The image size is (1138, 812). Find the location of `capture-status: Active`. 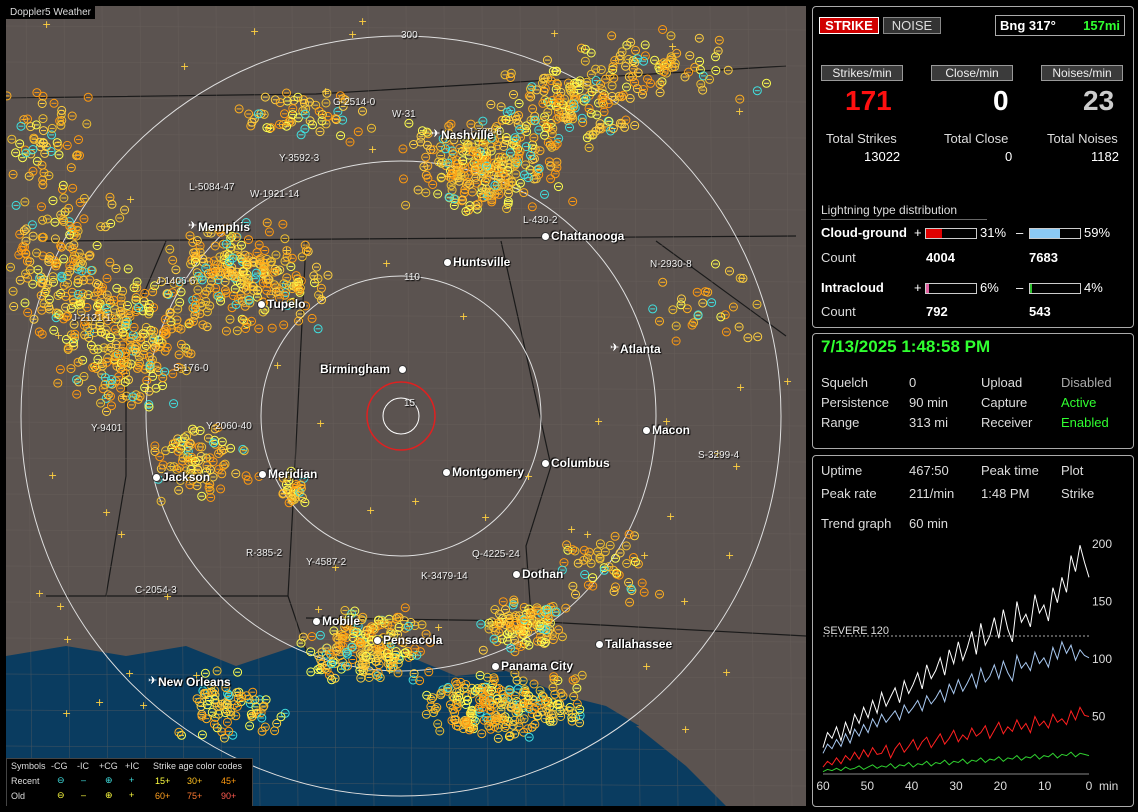

capture-status: Active is located at coordinates (1079, 402).